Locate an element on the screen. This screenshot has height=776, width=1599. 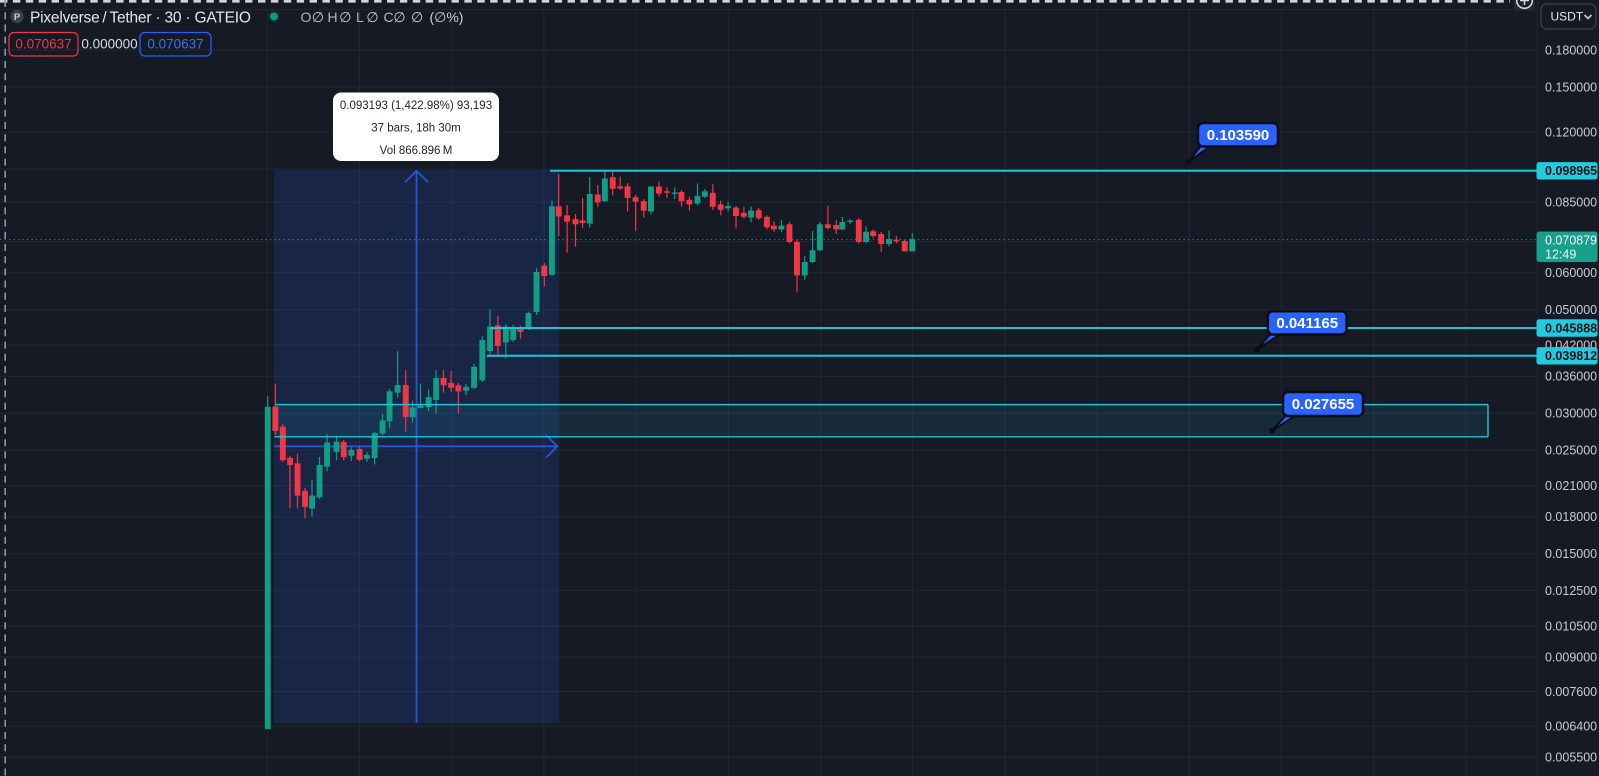
svg-text: 0.041165 is located at coordinates (1307, 323).